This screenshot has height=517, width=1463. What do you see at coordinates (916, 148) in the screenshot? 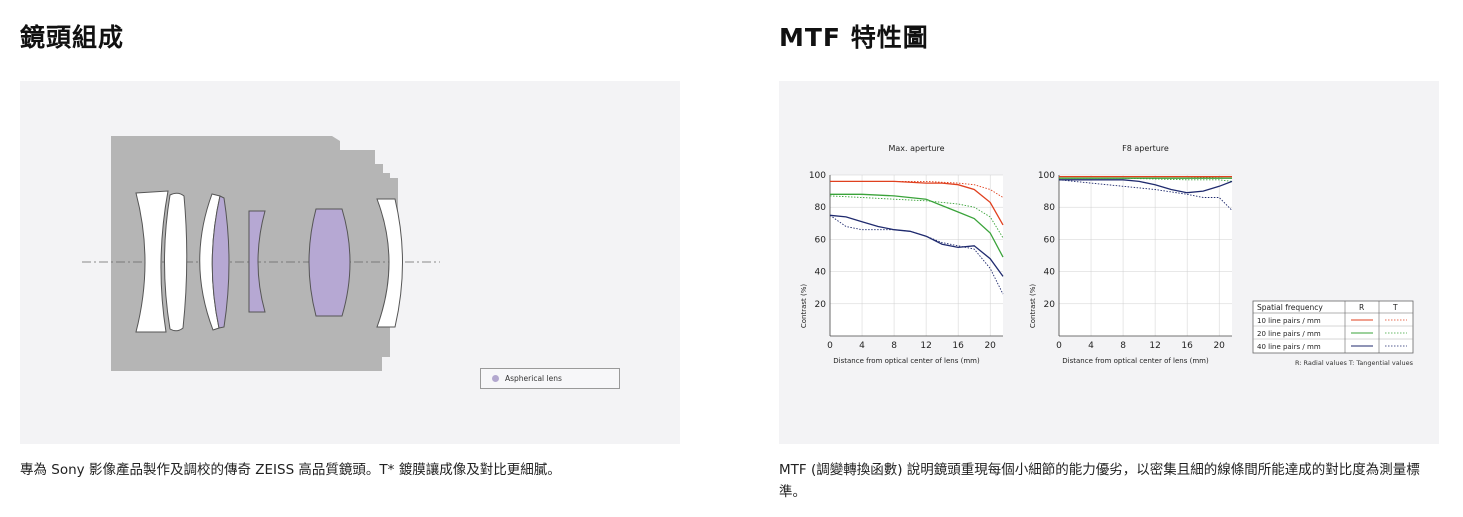
I see `chart-title: Max. aperture` at bounding box center [916, 148].